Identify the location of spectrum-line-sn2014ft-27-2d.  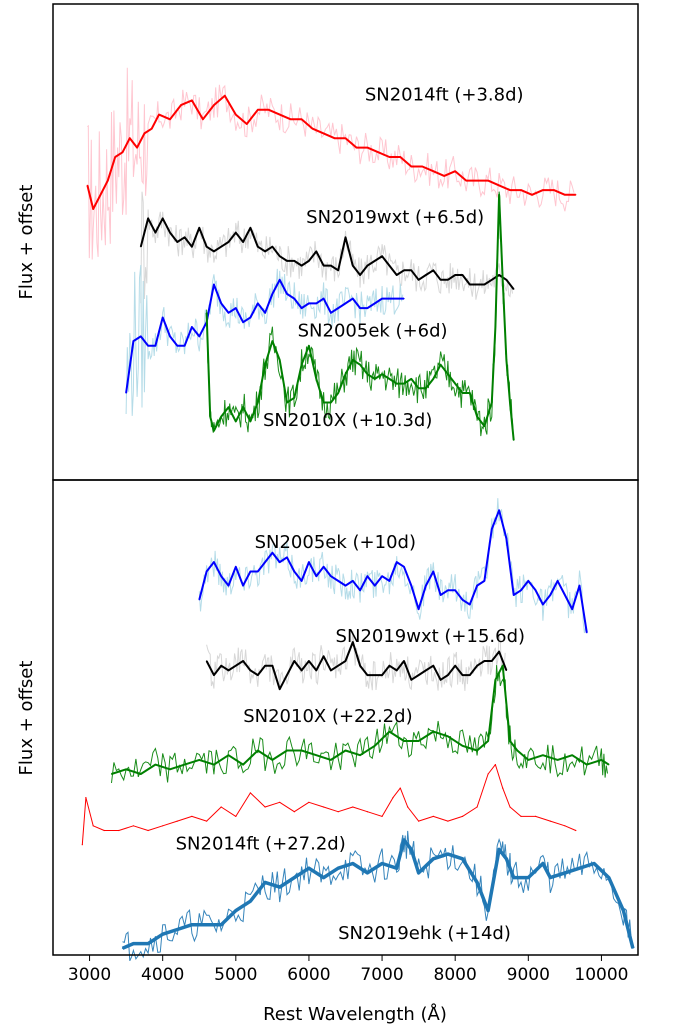
(328, 804).